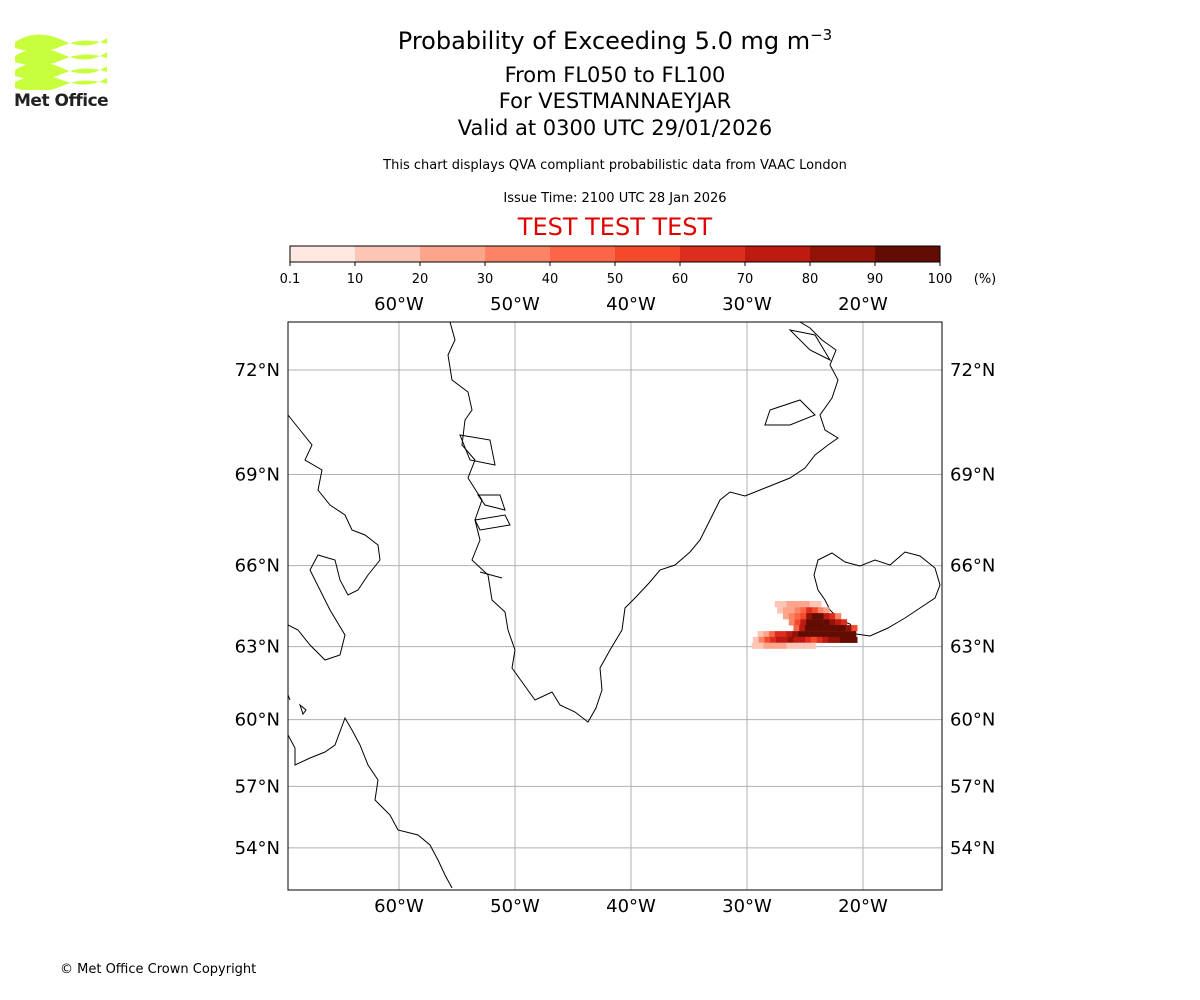  What do you see at coordinates (645, 454) in the screenshot?
I see `greenland-fjords` at bounding box center [645, 454].